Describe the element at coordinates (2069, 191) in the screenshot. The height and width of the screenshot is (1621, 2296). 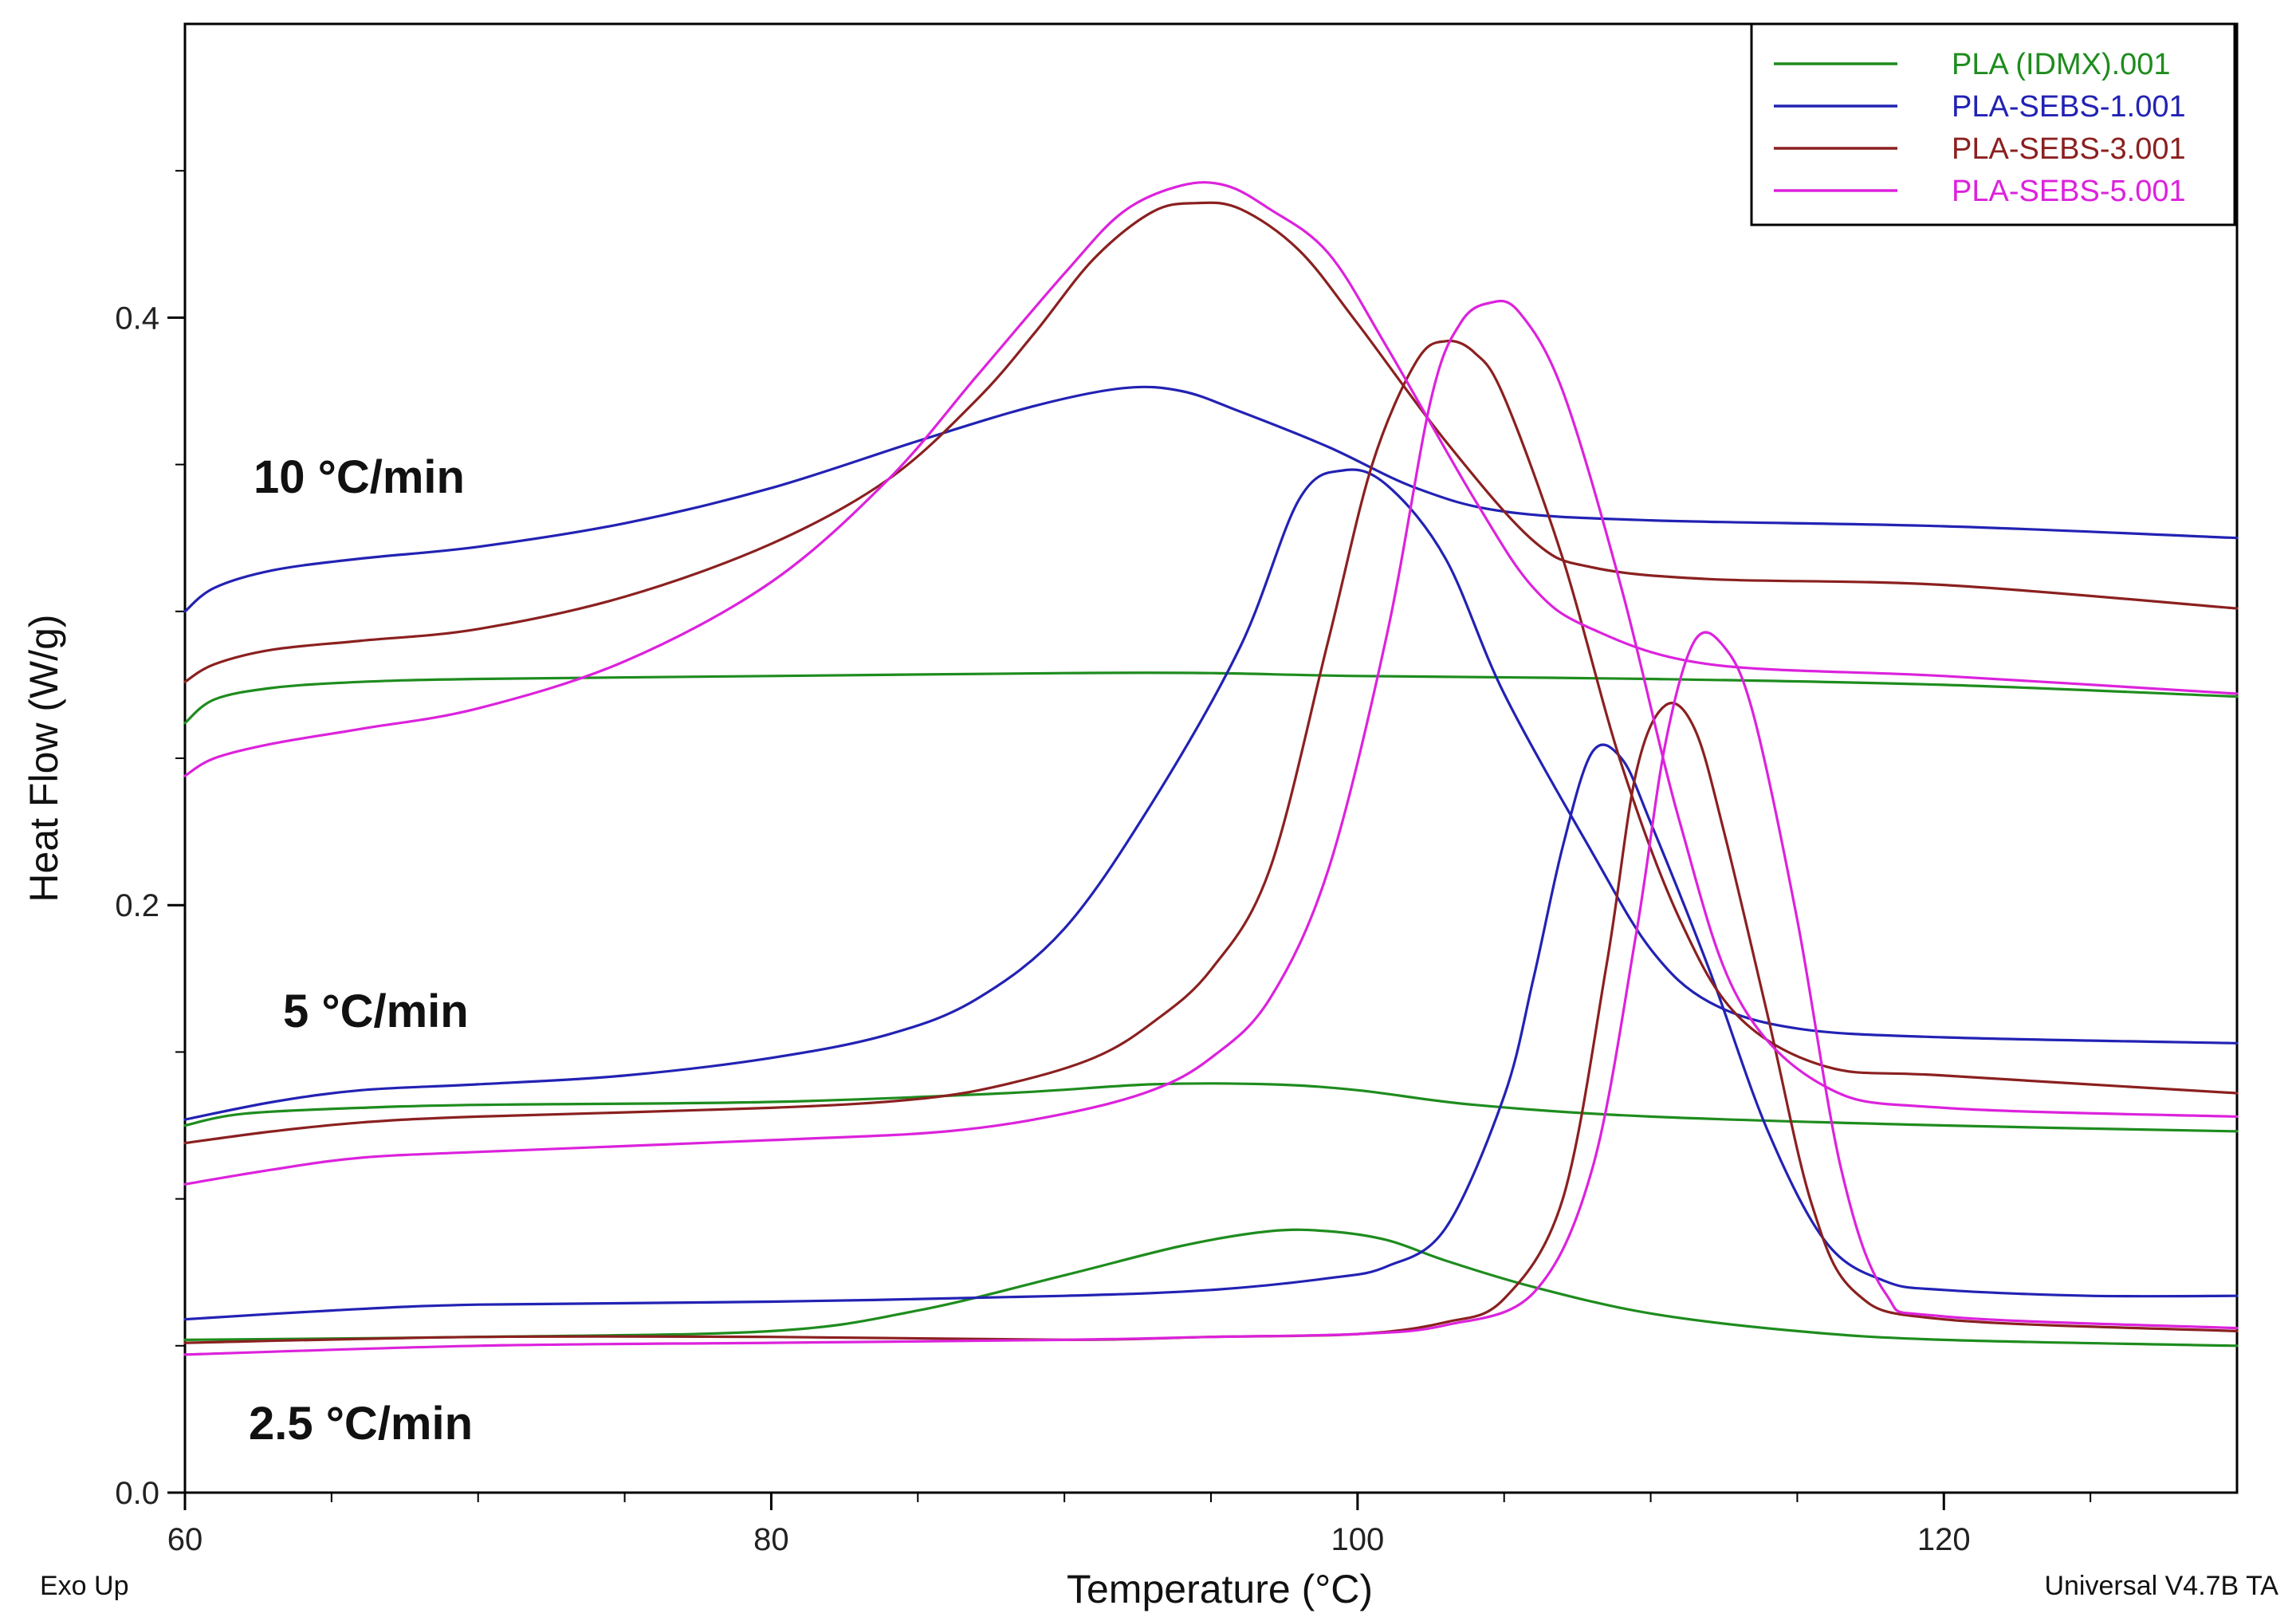
I see `legend-entry: PLA-SEBS-5.001` at that location.